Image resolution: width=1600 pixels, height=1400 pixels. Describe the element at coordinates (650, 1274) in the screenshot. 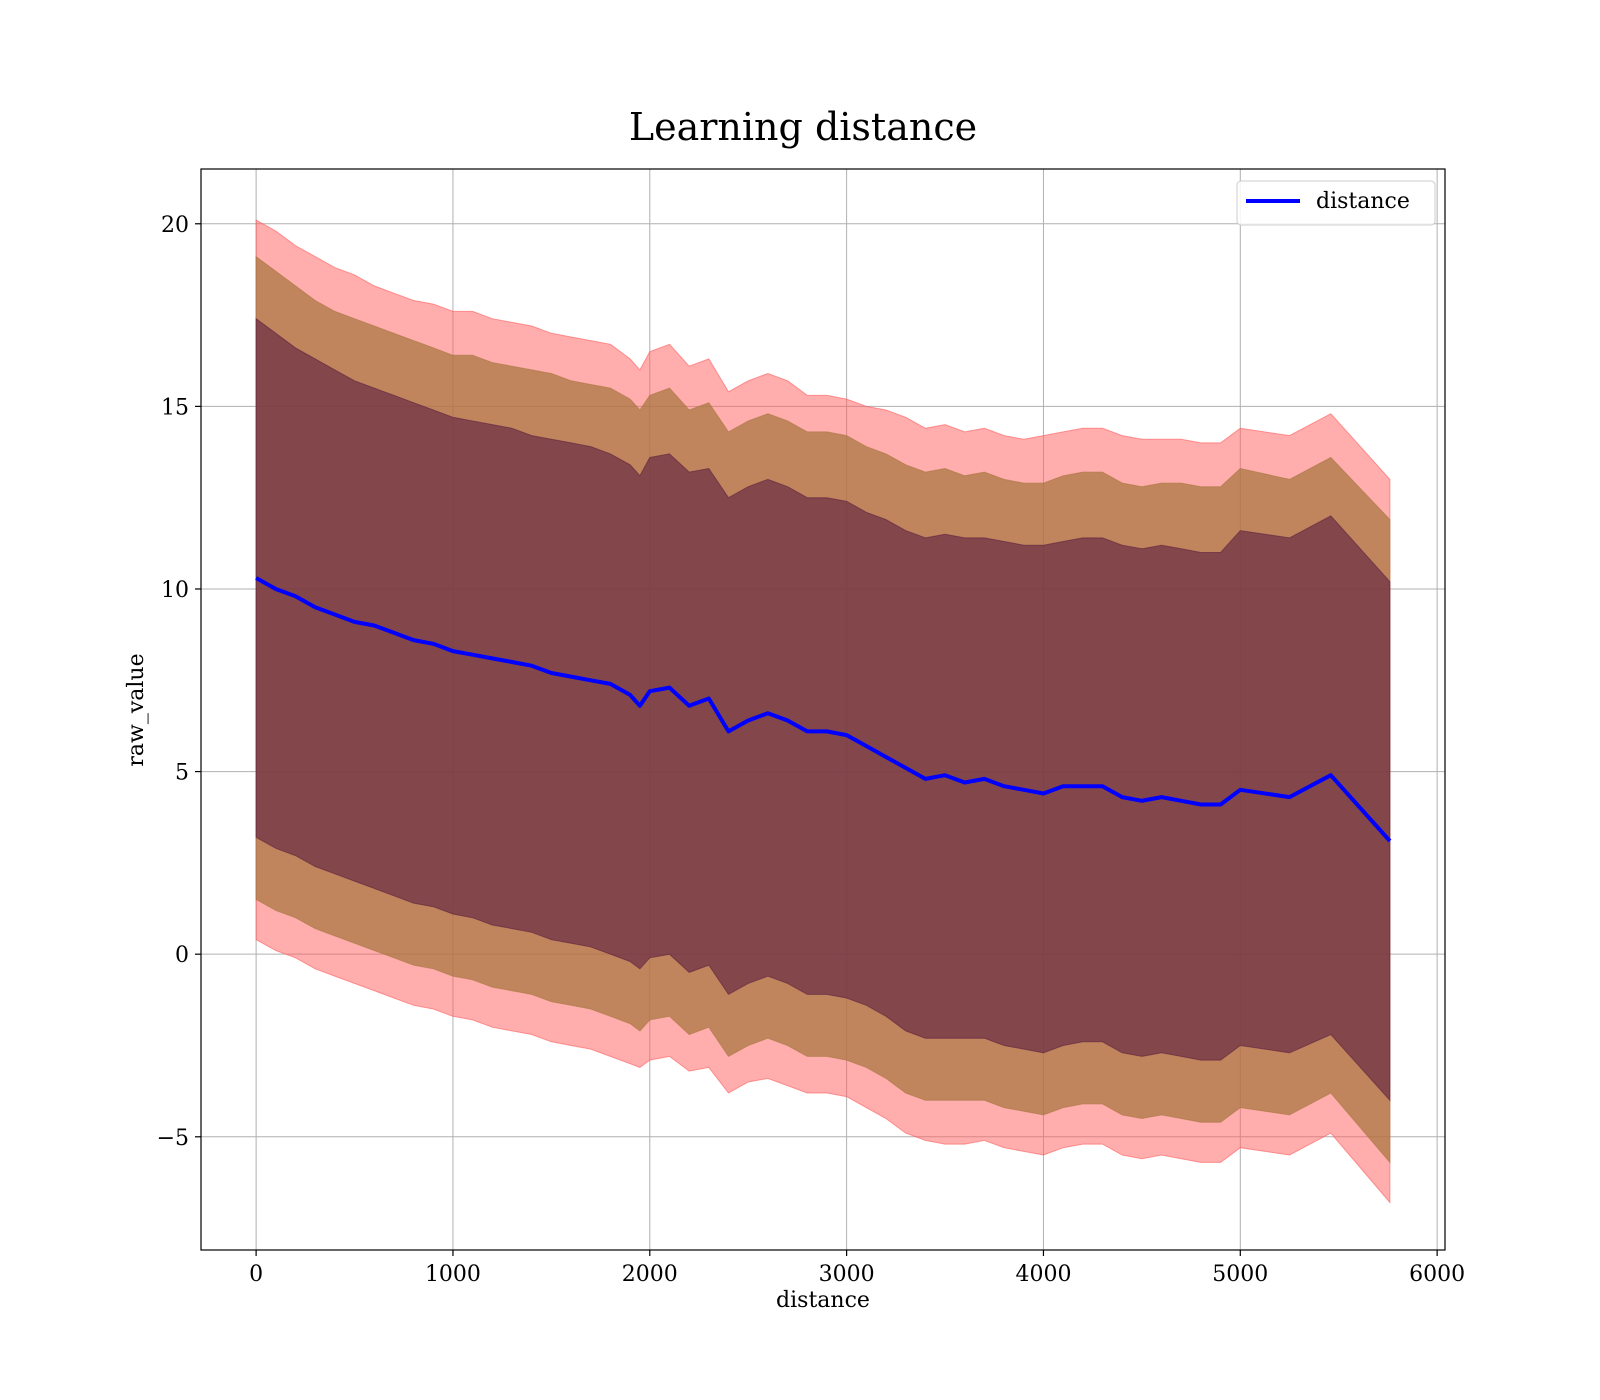

I see `x-tick-label: 2000` at that location.